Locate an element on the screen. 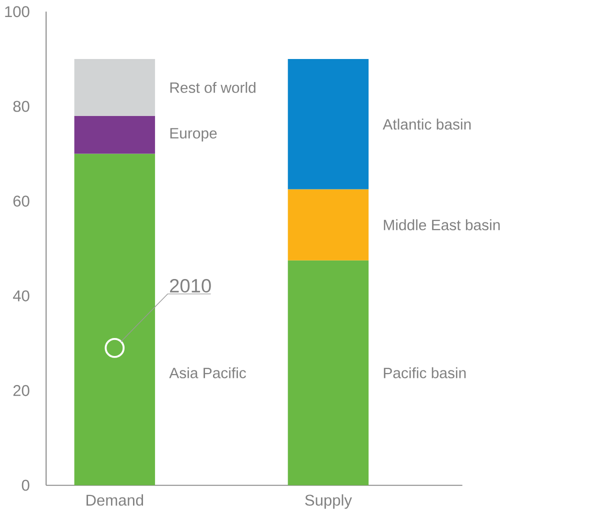  annotation: Asia Pacific is located at coordinates (207, 372).